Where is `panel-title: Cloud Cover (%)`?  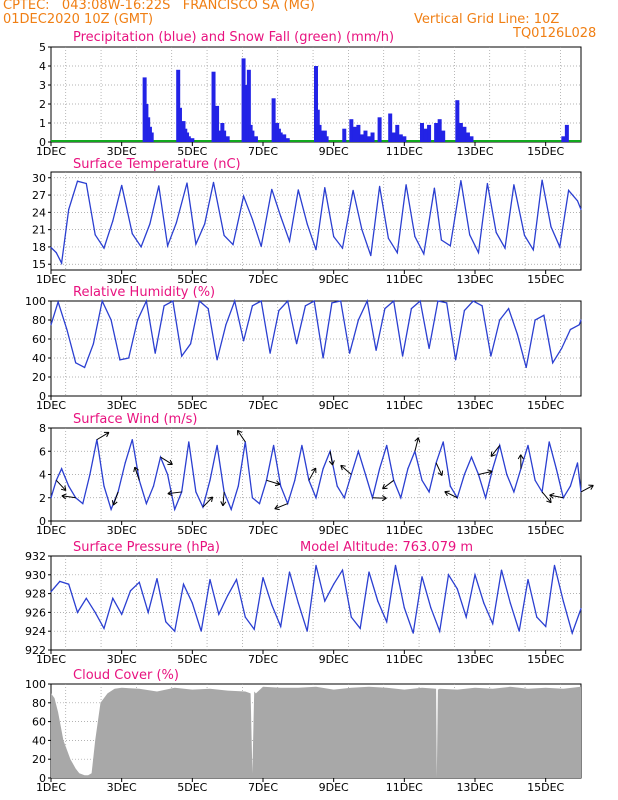 panel-title: Cloud Cover (%) is located at coordinates (126, 675).